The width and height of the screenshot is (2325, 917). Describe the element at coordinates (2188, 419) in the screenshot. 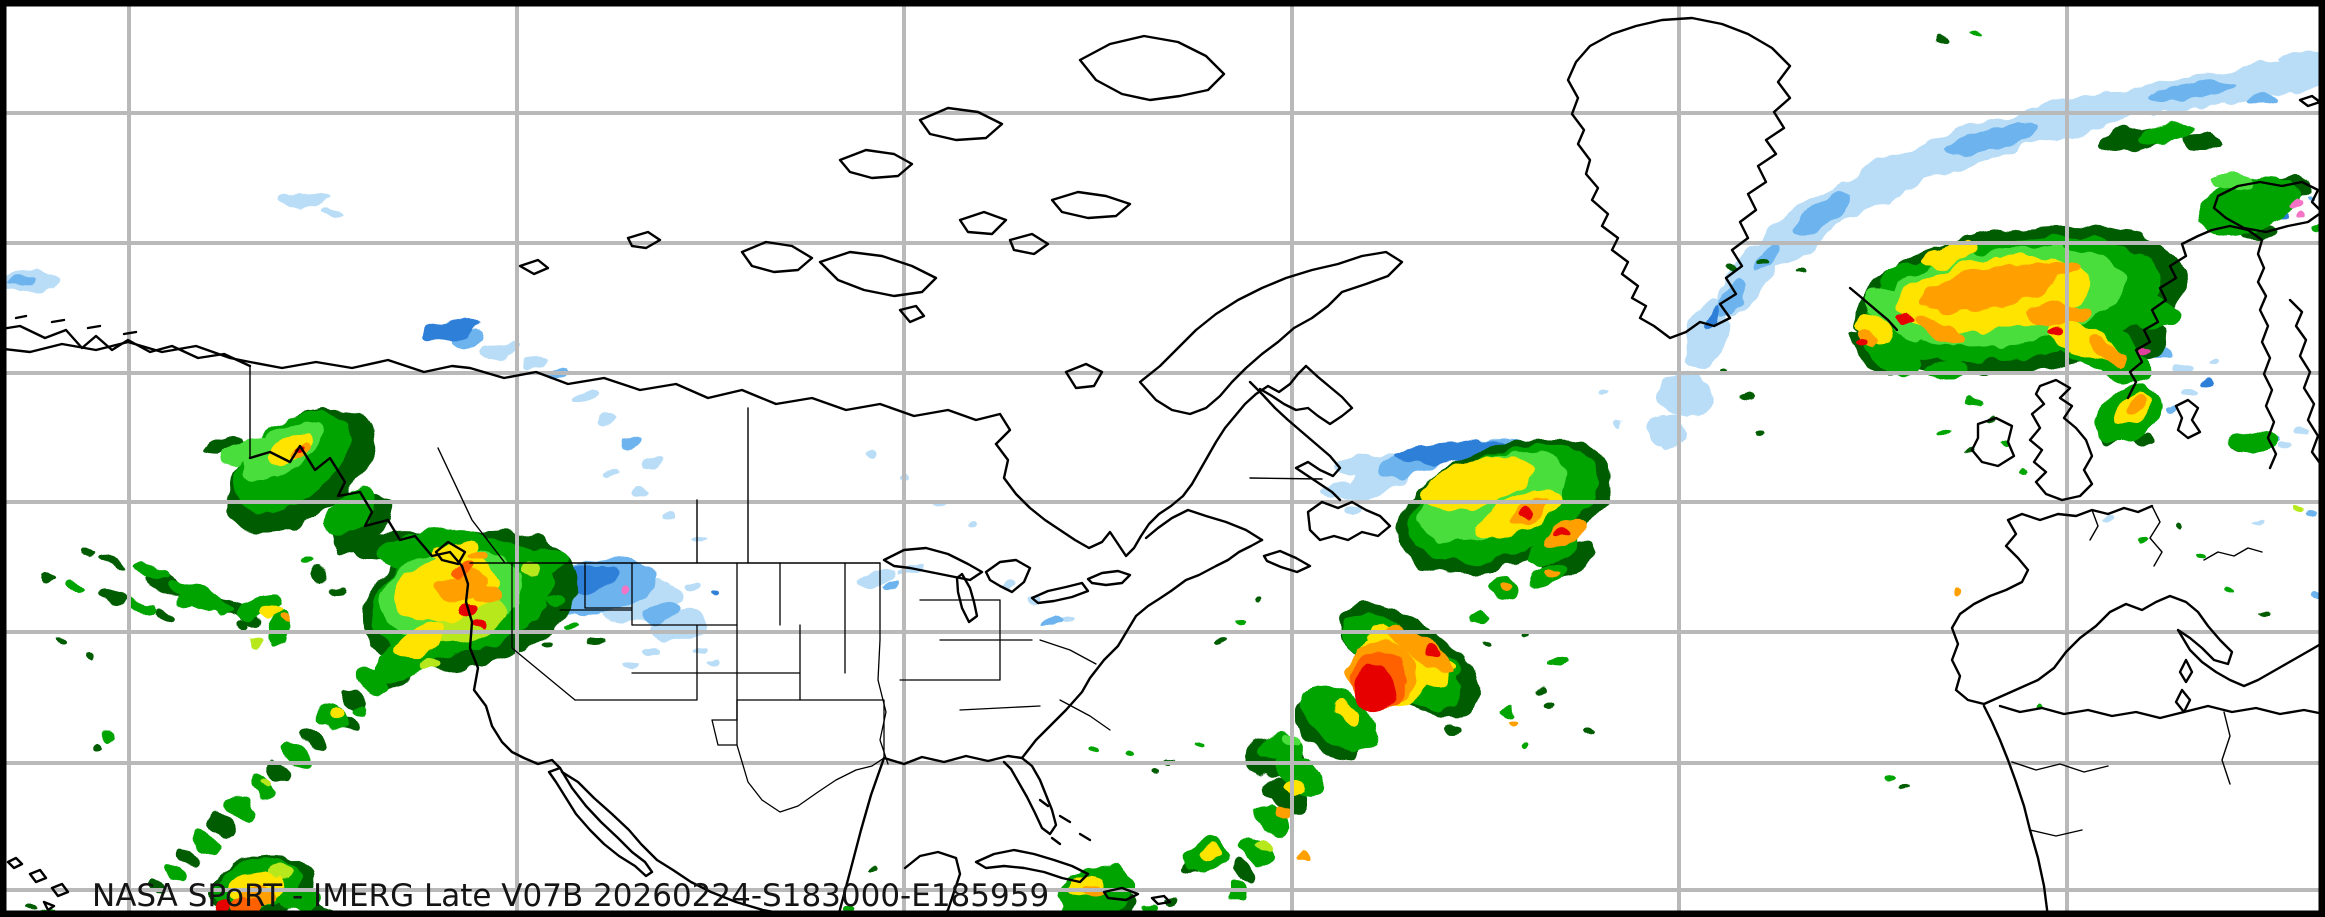

I see `denmark` at that location.